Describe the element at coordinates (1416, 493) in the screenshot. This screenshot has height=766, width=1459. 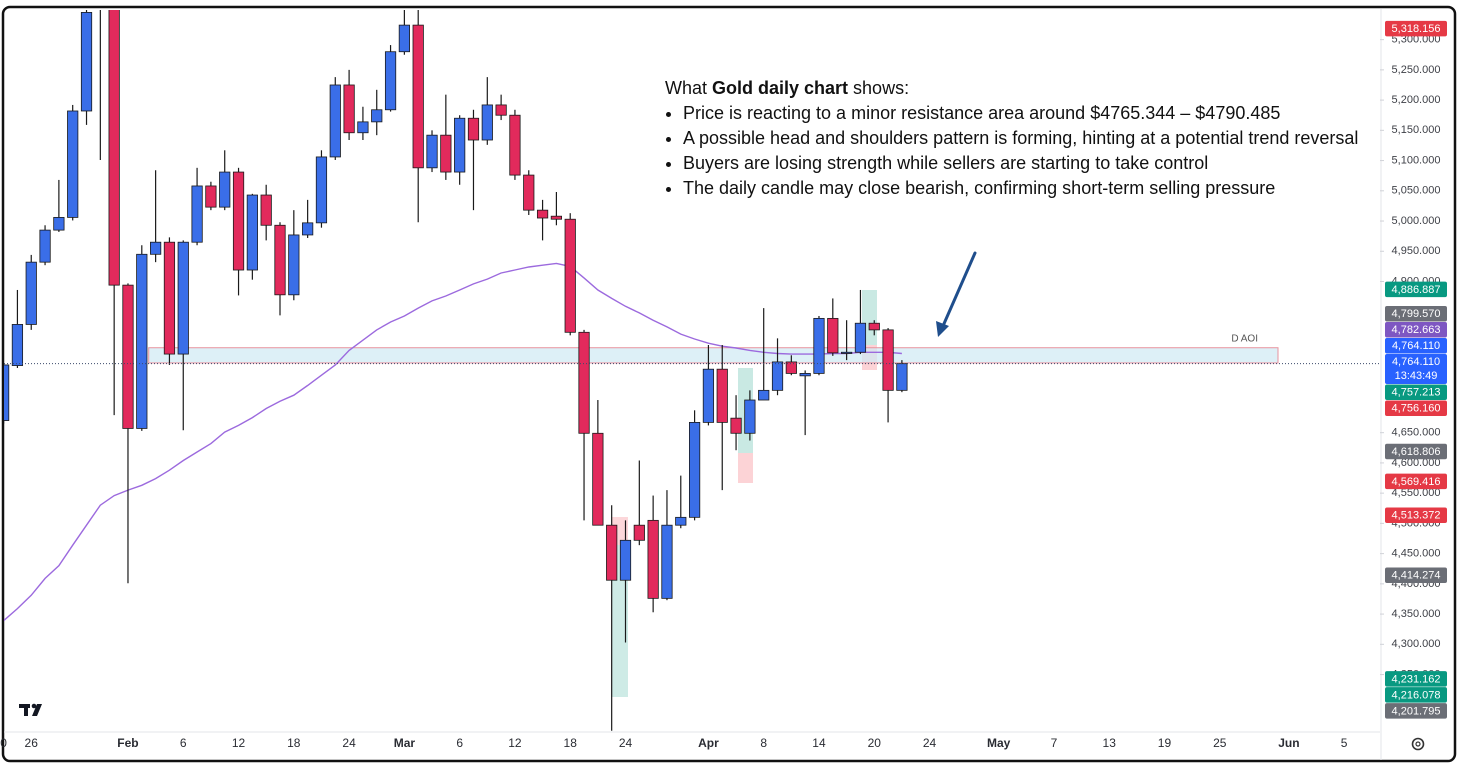
I see `y-tick-label: 4,550.000` at that location.